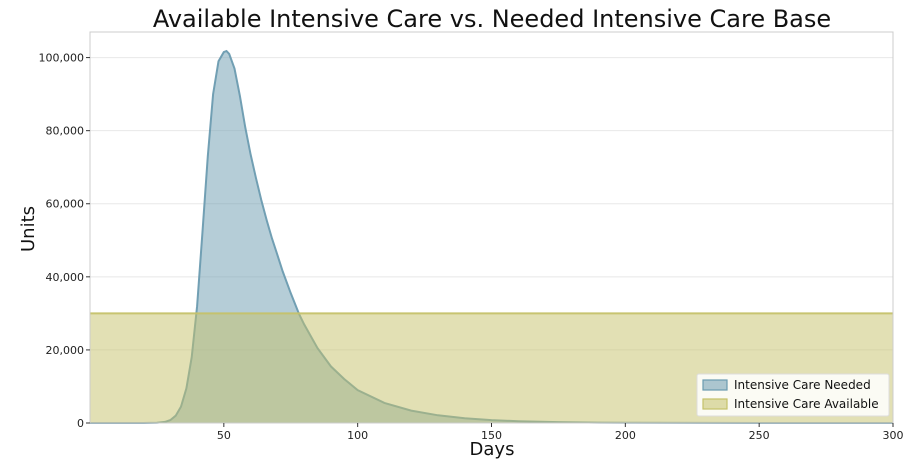  I want to click on y-tick-label-2: 40,000, so click(65, 277).